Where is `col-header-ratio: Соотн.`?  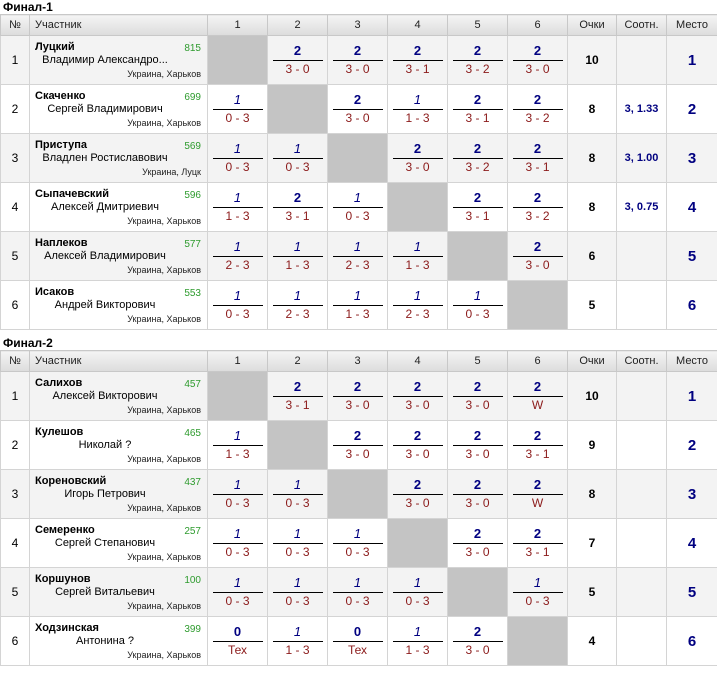 col-header-ratio: Соотн. is located at coordinates (641, 25).